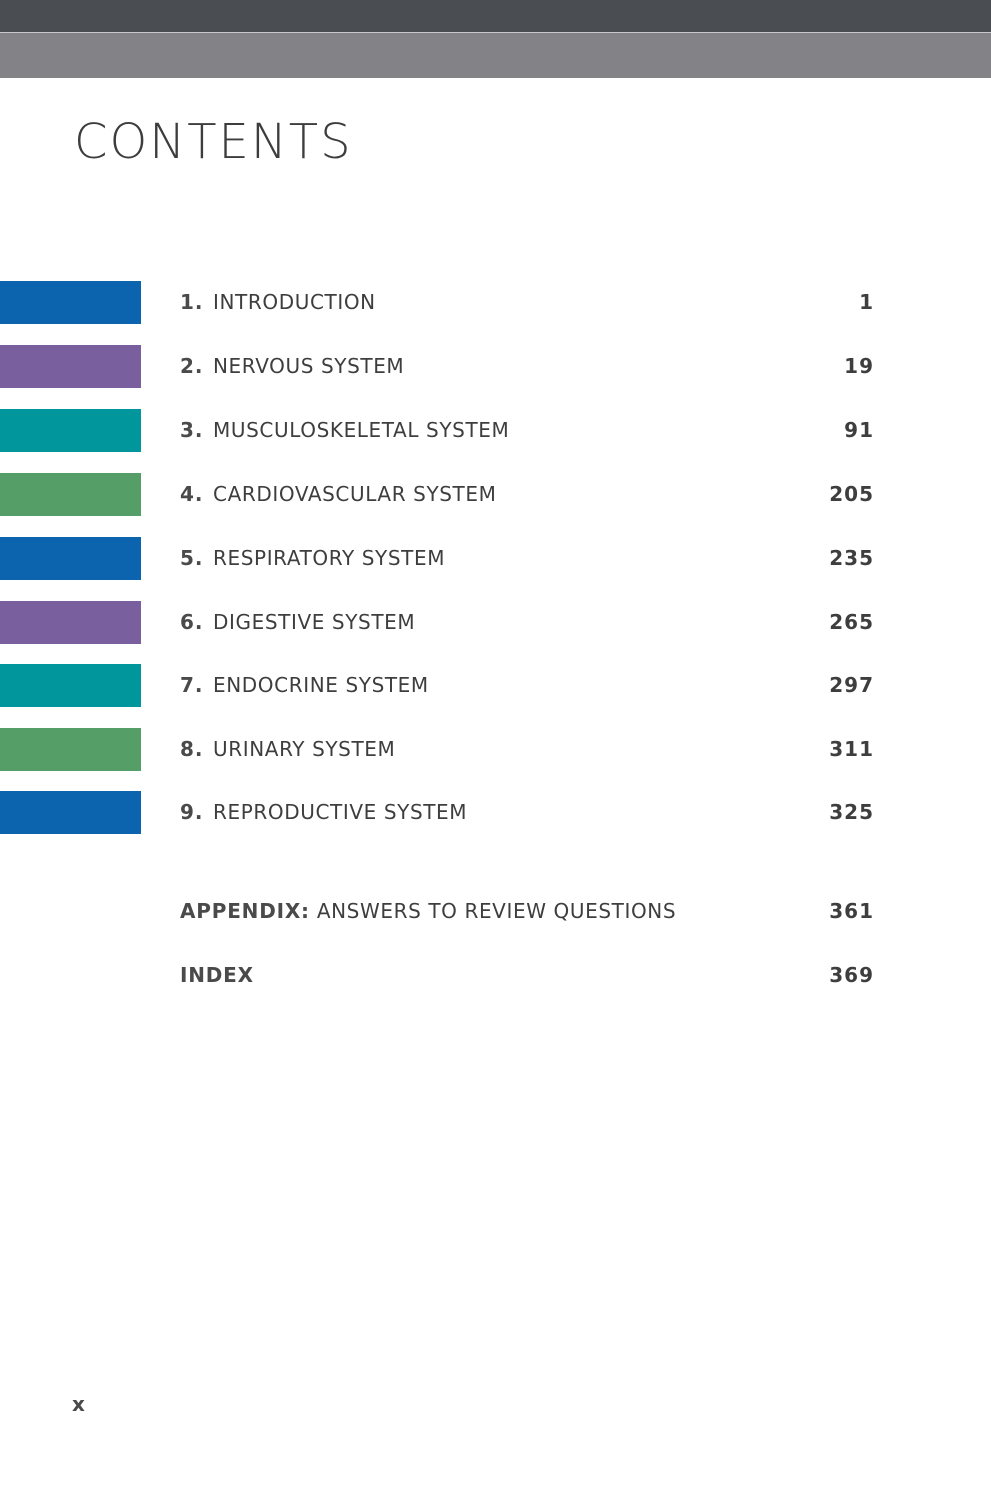  What do you see at coordinates (495, 16) in the screenshot?
I see `header-dark-band` at bounding box center [495, 16].